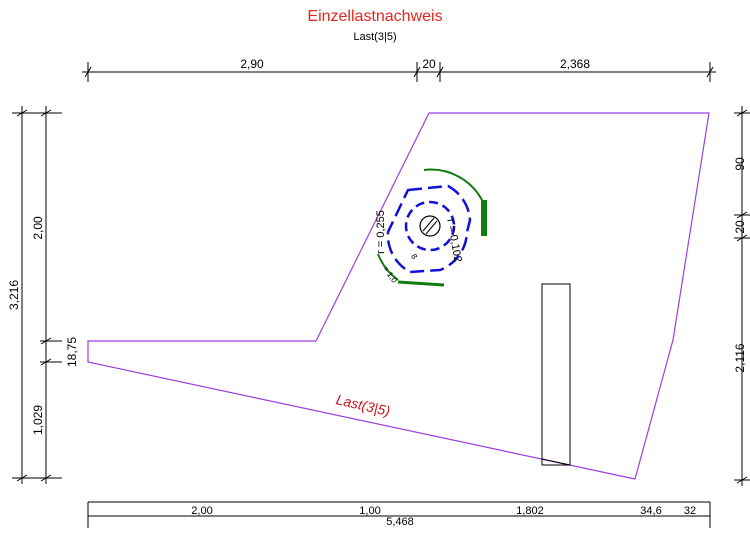 The width and height of the screenshot is (750, 534). What do you see at coordinates (37, 295) in the screenshot?
I see `left-dimension` at bounding box center [37, 295].